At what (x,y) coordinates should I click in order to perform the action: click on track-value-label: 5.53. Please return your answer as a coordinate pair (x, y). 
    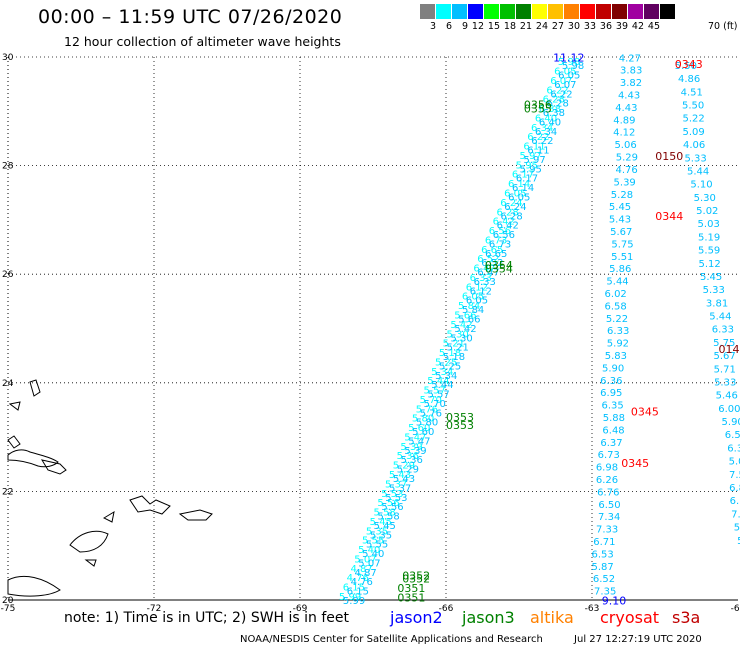
    Looking at the image, I should click on (392, 494).